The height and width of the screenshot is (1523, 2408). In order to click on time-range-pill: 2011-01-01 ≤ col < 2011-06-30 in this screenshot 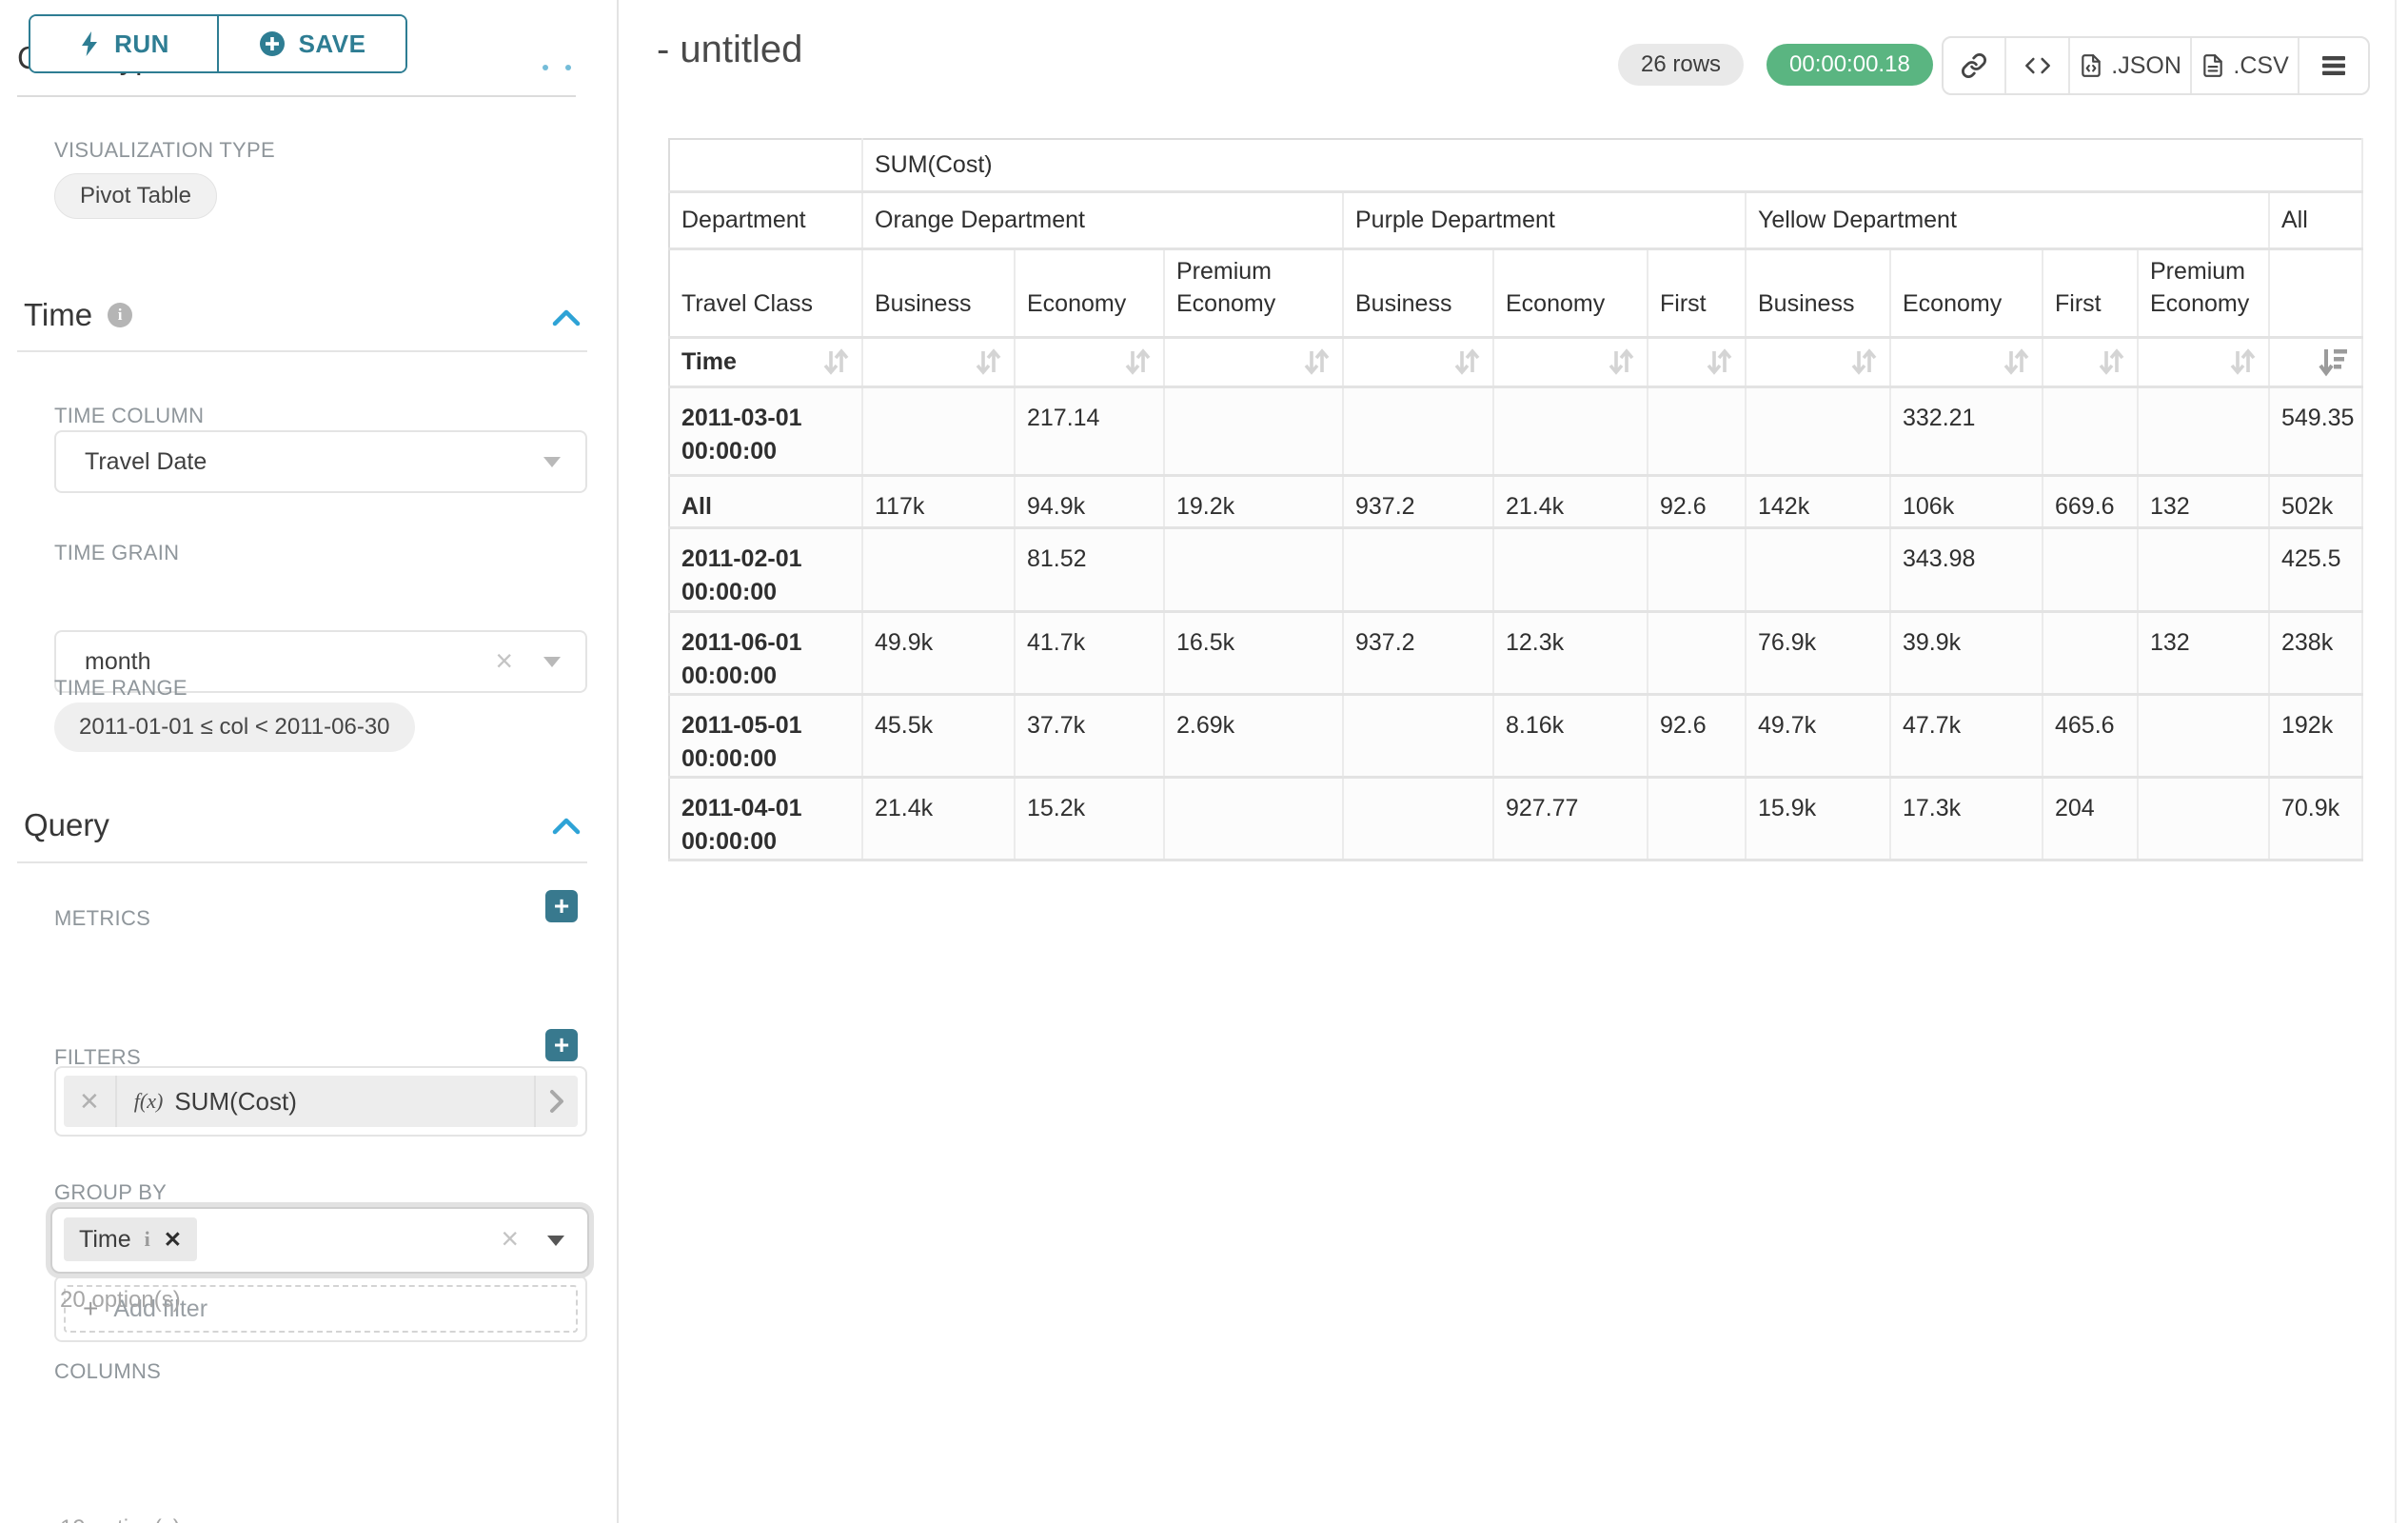, I will do `click(234, 727)`.